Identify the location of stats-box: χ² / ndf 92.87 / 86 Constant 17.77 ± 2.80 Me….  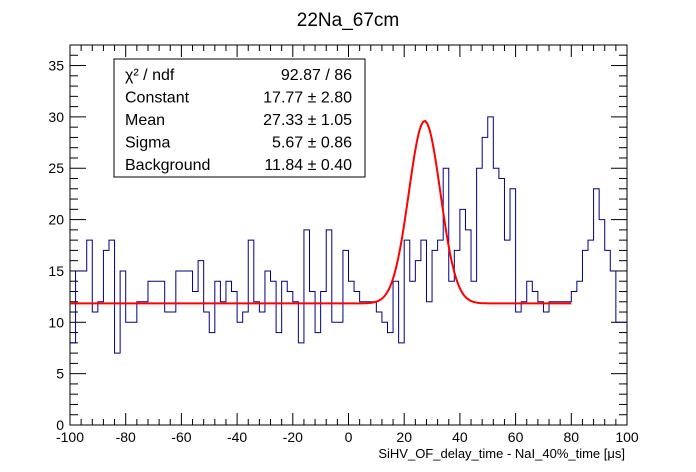
(239, 118).